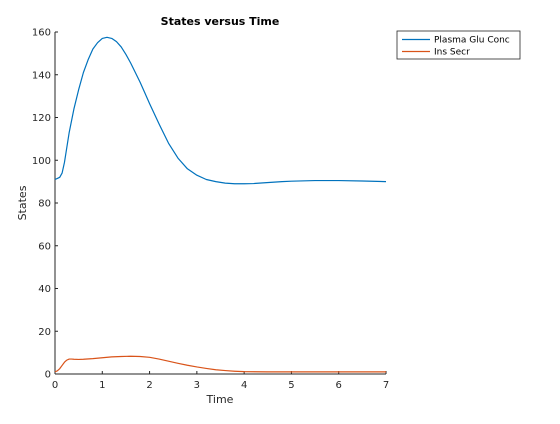 The width and height of the screenshot is (560, 424). What do you see at coordinates (452, 53) in the screenshot?
I see `legend-label-ins-secr: Ins Secr` at bounding box center [452, 53].